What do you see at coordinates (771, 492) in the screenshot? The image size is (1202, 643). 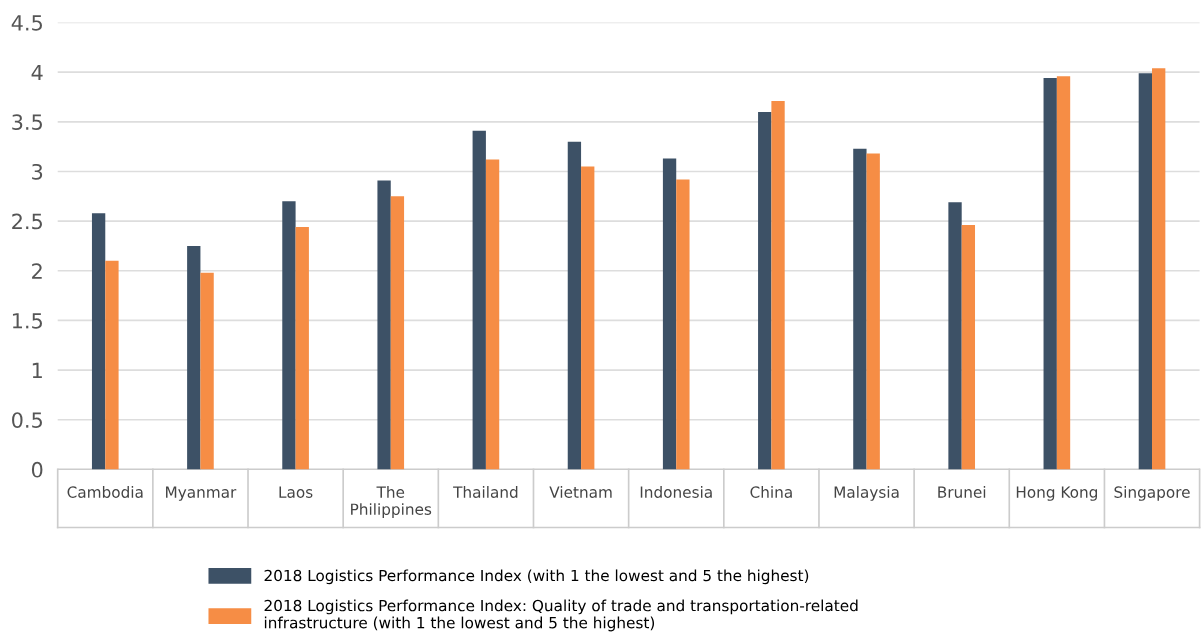 I see `x-tick-label: China` at bounding box center [771, 492].